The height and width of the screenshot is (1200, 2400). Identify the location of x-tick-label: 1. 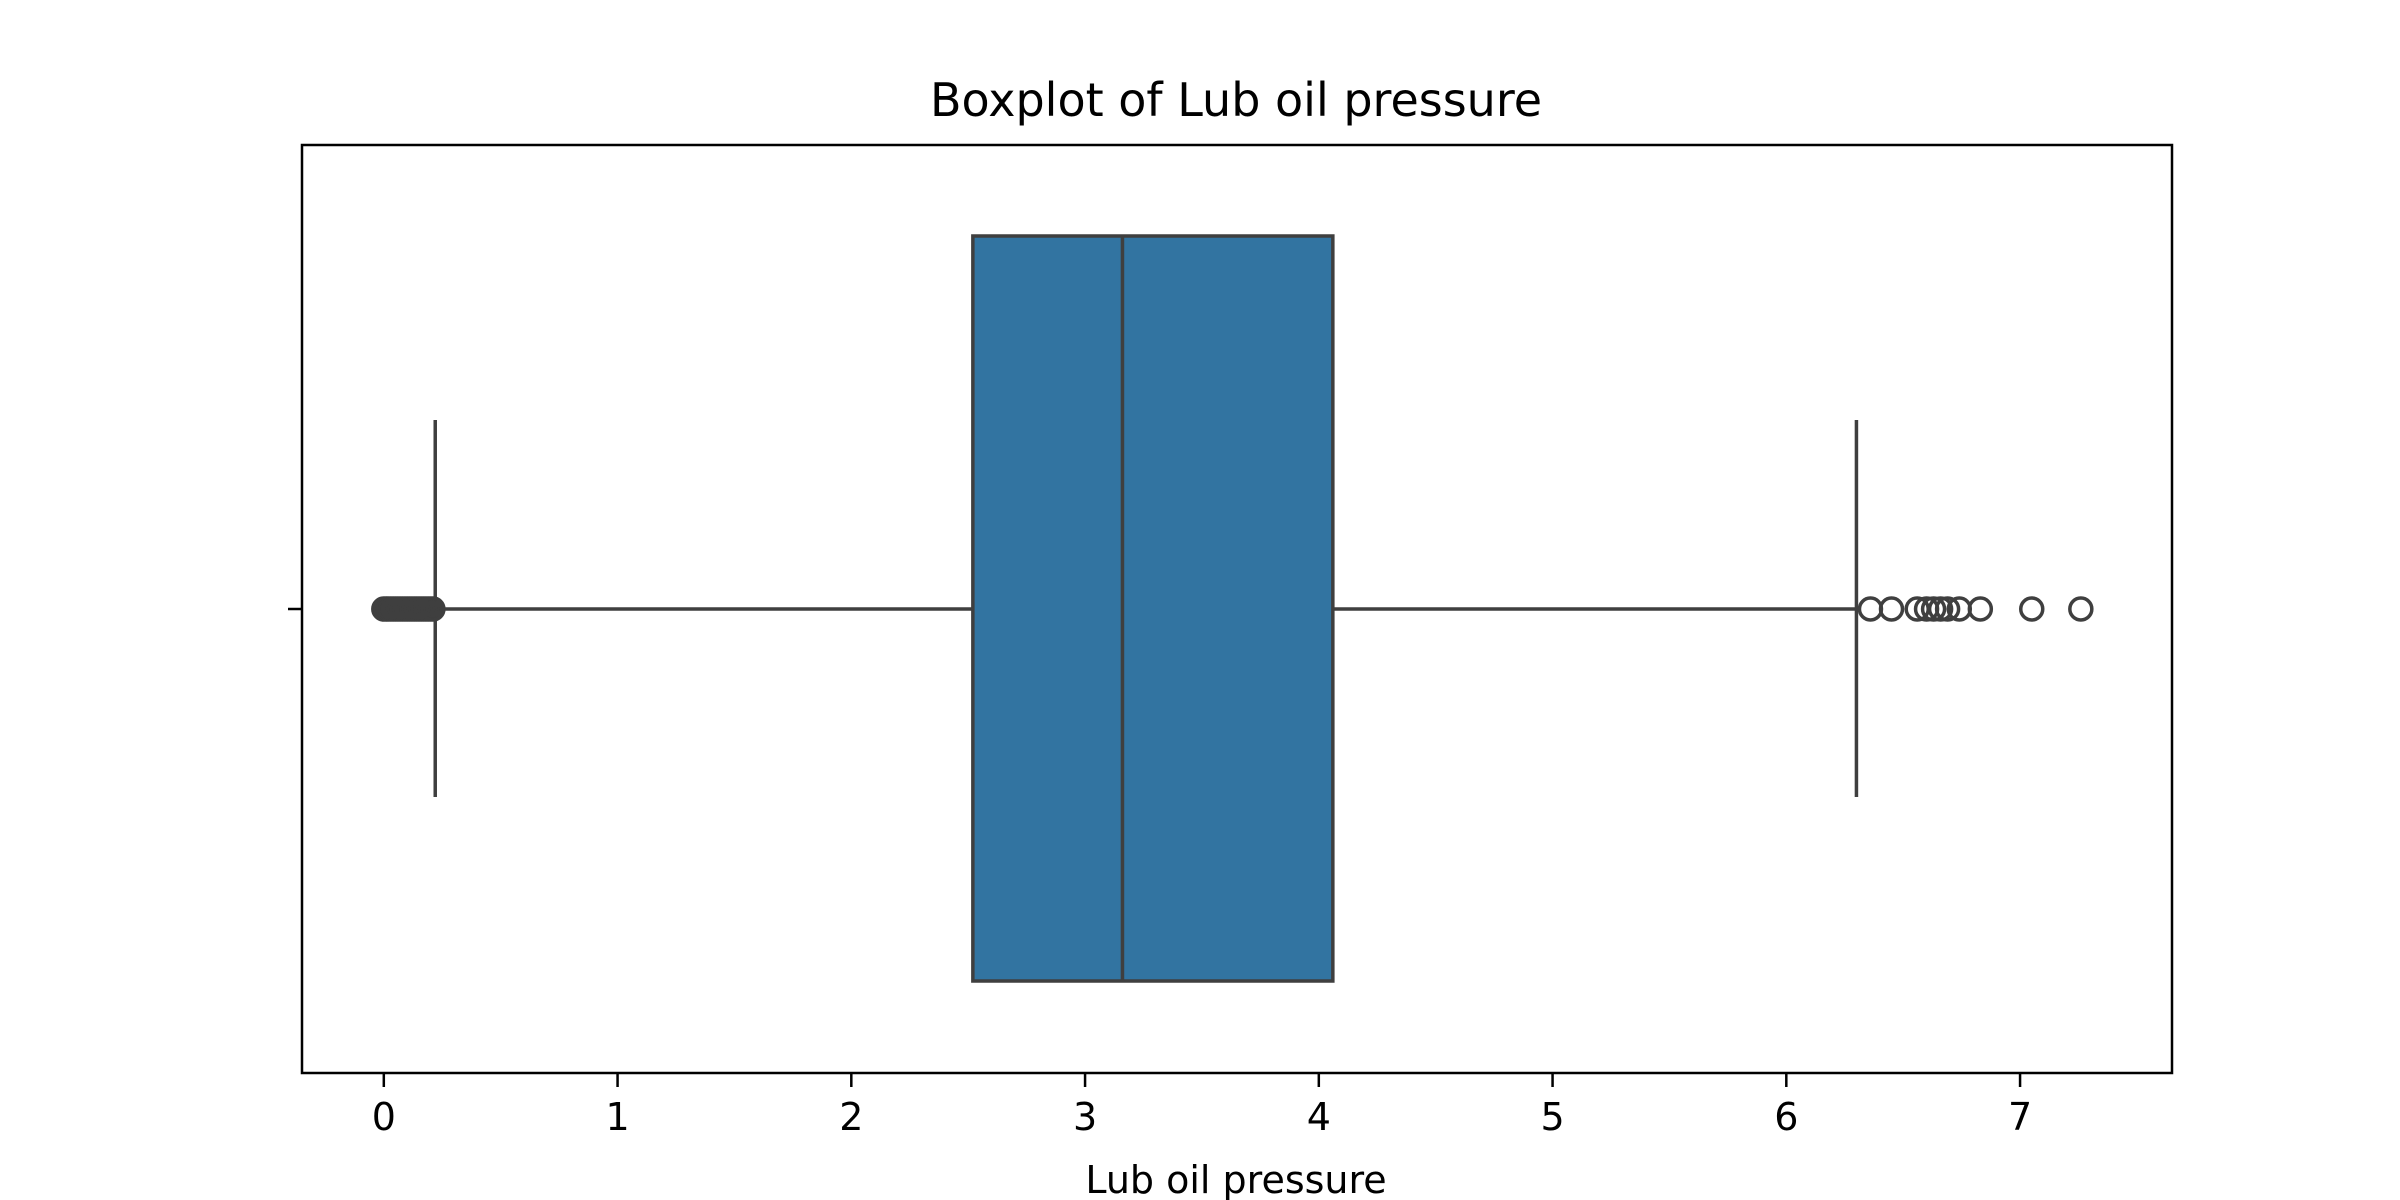
(617, 1117).